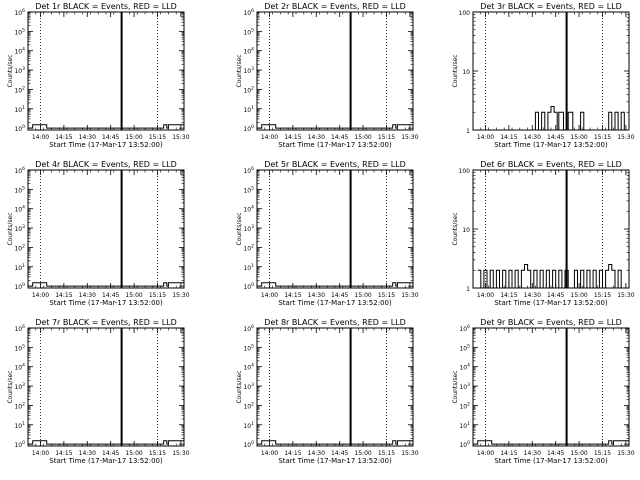  Describe the element at coordinates (335, 164) in the screenshot. I see `panel-title: Det 5r BLACK = Events, RED = LLD` at that location.